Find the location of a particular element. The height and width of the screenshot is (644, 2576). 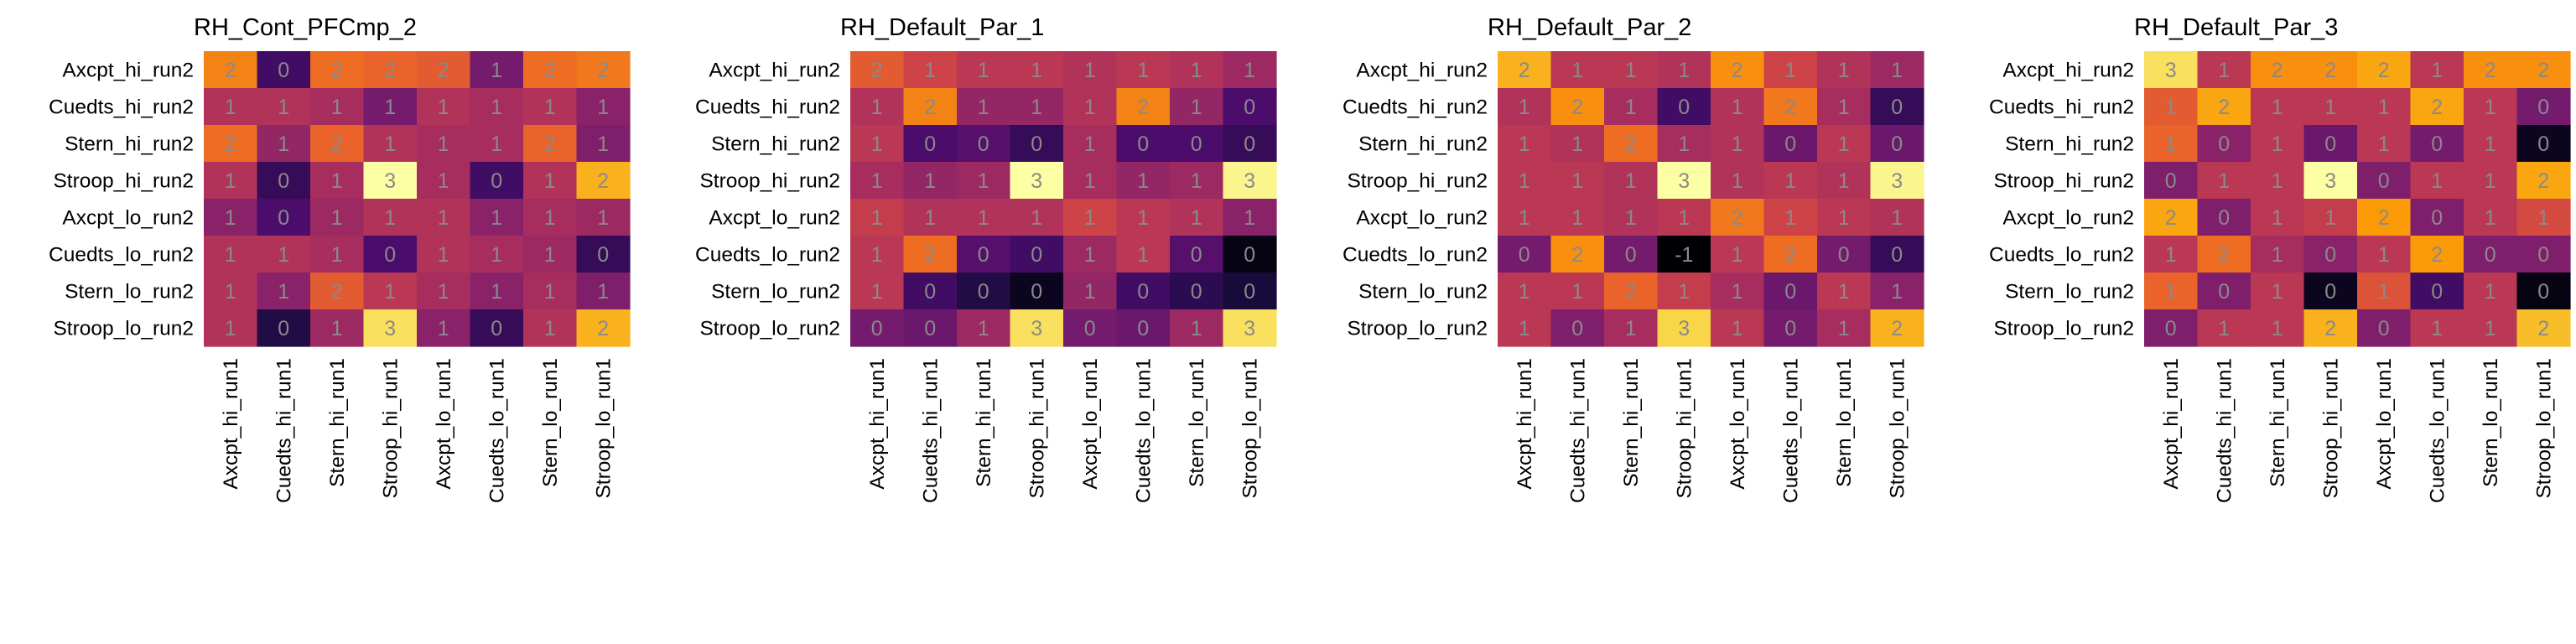

y-tick-label: Axcpt_lo_run2 is located at coordinates (1422, 218).